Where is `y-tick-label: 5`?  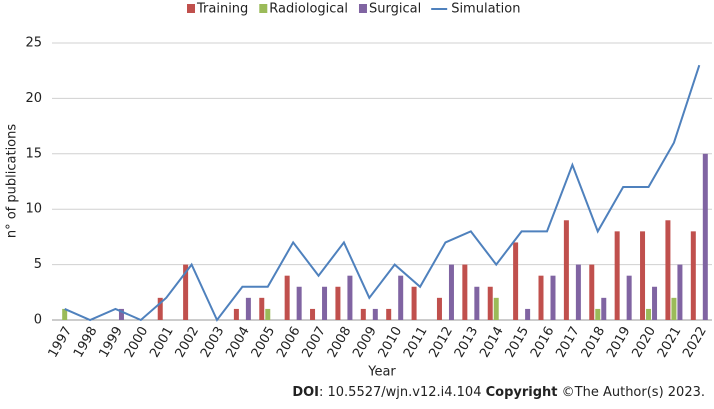
y-tick-label: 5 is located at coordinates (38, 264).